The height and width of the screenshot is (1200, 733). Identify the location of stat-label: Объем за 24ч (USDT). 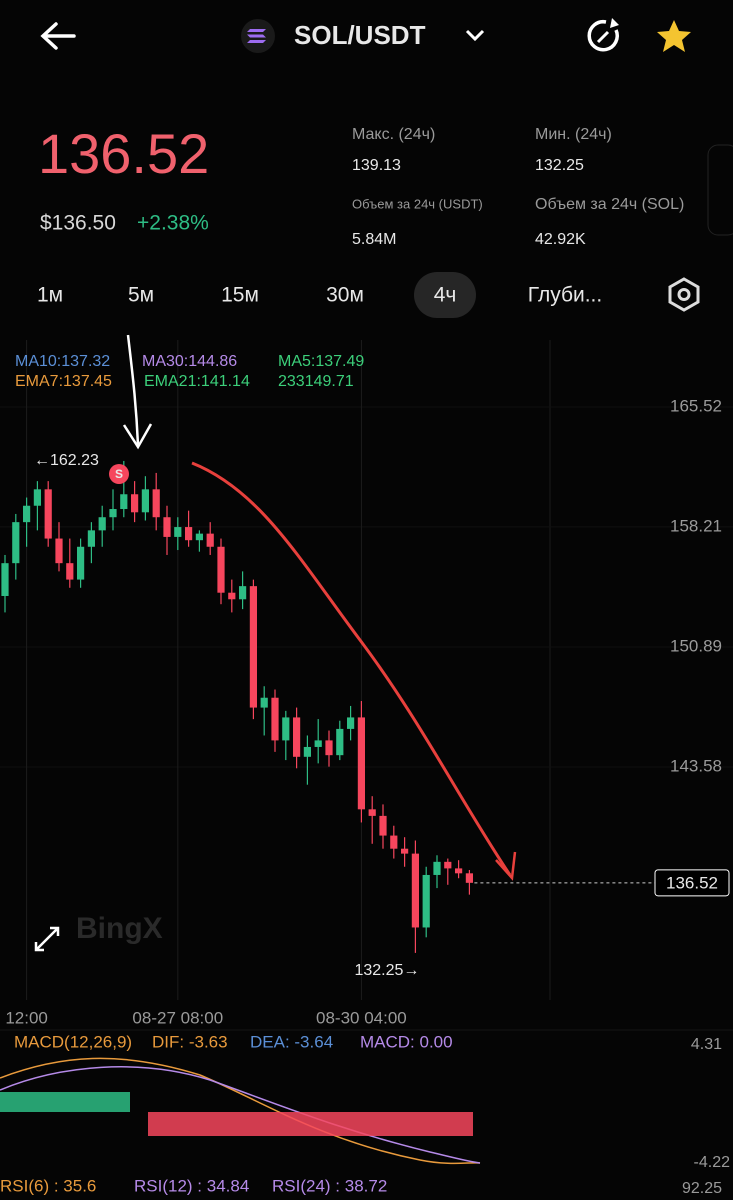
(417, 203).